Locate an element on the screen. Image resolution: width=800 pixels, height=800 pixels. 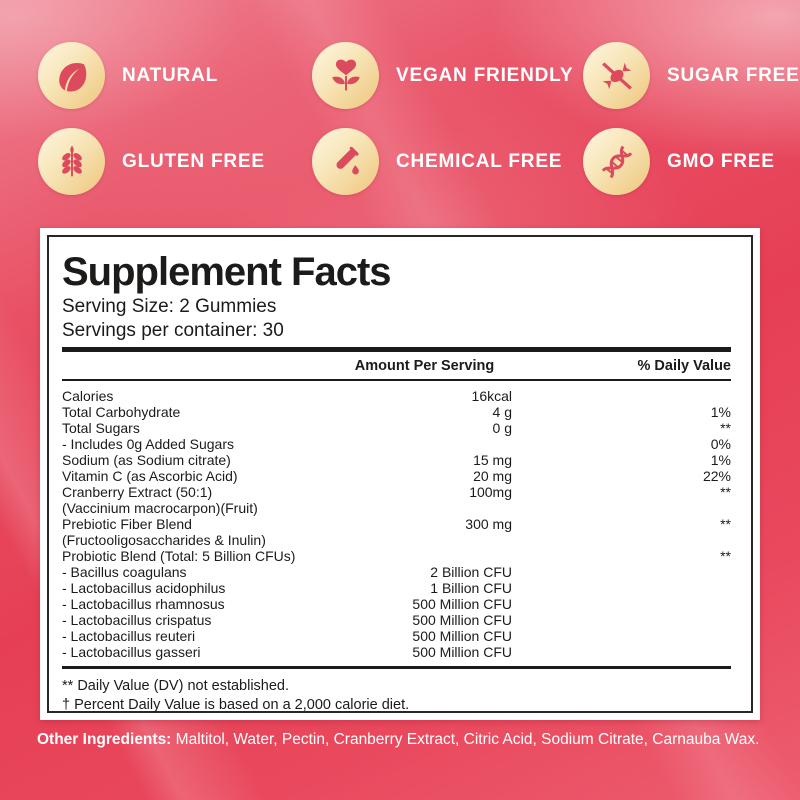
badge-label: VEGAN FRIENDLY is located at coordinates (485, 75).